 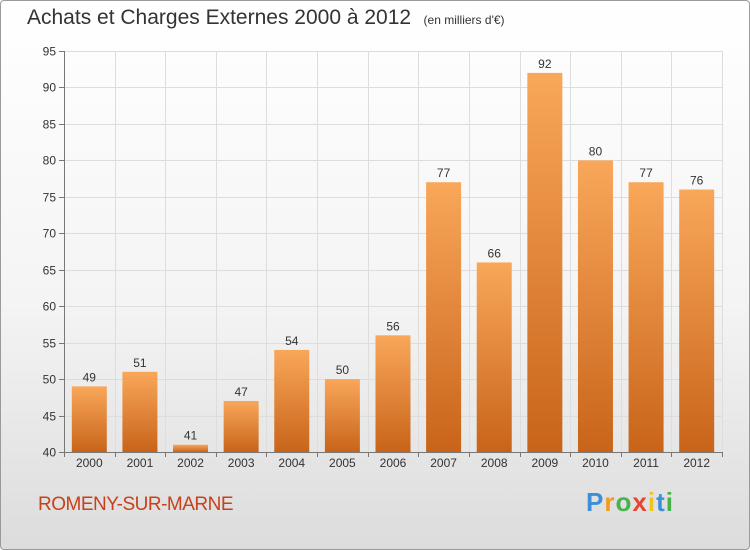 What do you see at coordinates (595, 463) in the screenshot?
I see `x-tick-label-2010: 2010` at bounding box center [595, 463].